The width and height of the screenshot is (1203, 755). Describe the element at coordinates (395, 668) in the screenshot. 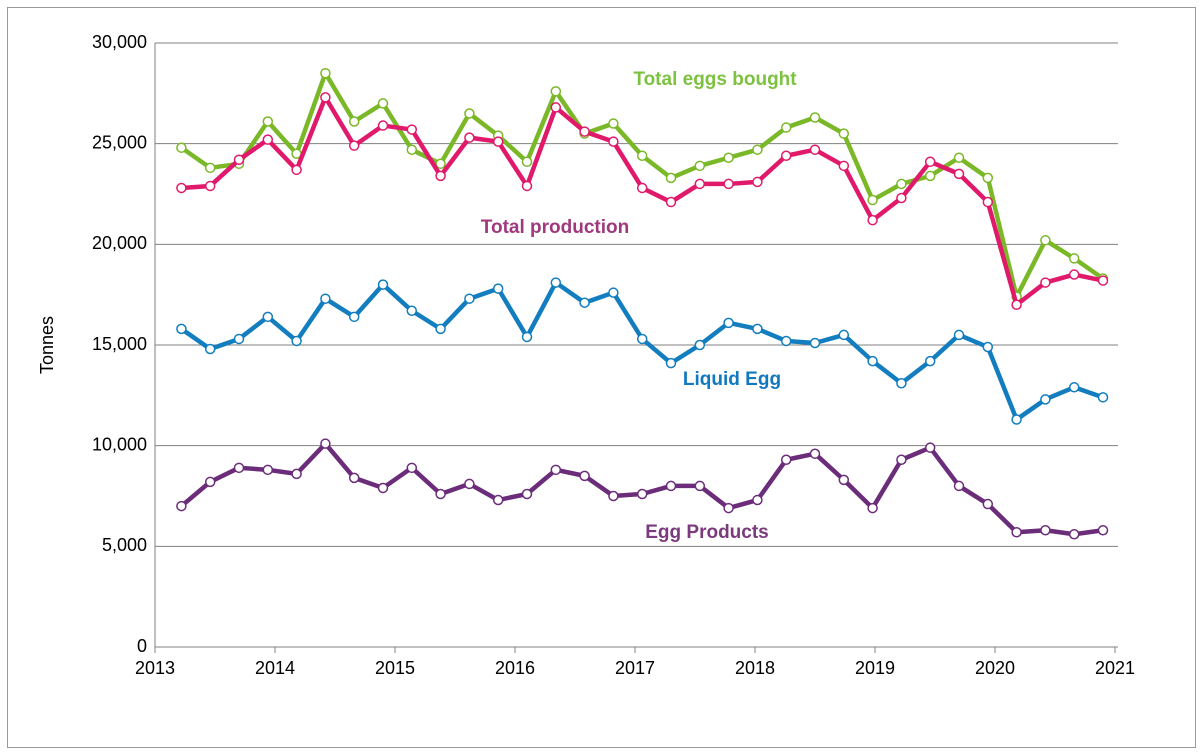

I see `x-tick-label: 2015` at that location.